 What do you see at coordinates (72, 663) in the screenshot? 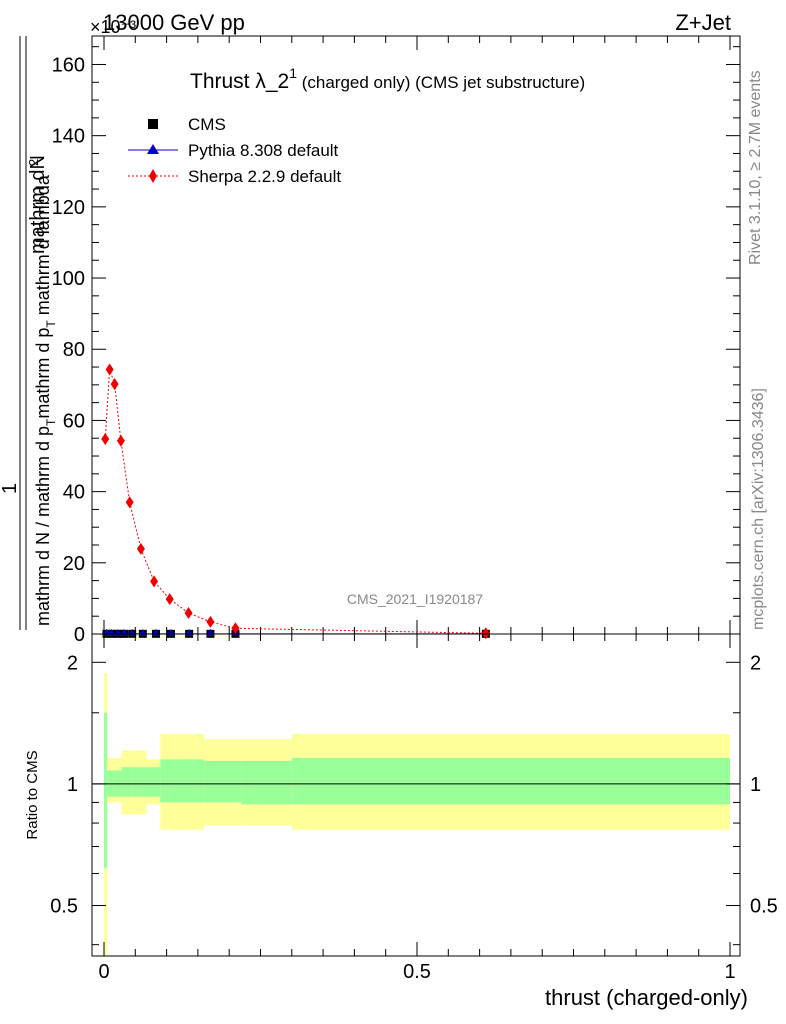
I see `ratio-y-tick-label: 2` at bounding box center [72, 663].